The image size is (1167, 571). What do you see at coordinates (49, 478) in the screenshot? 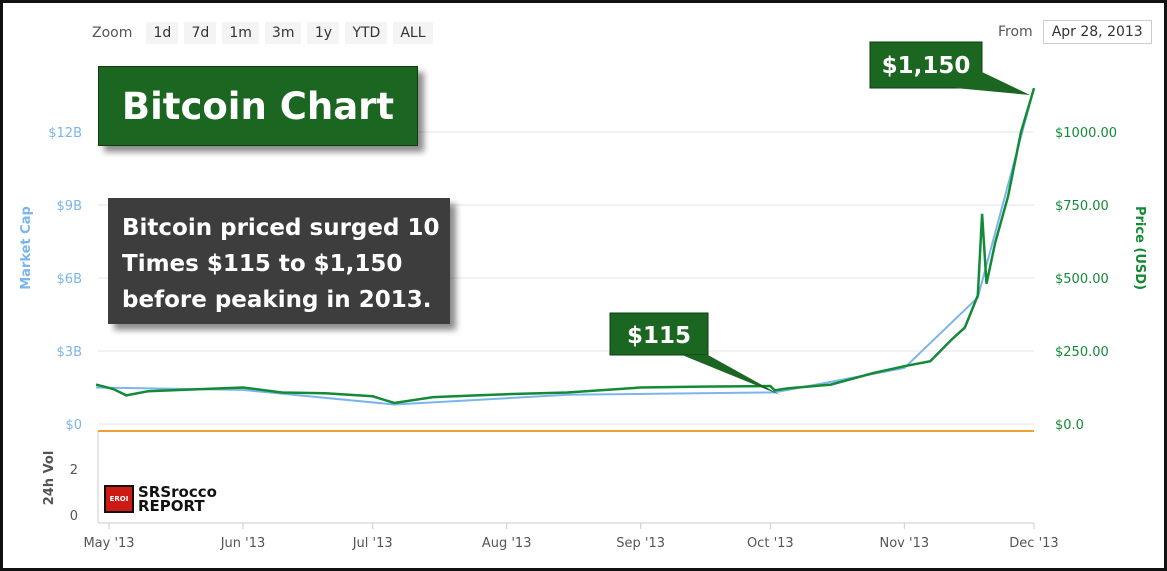
I see `volume-axis-label: 24h Vol` at bounding box center [49, 478].